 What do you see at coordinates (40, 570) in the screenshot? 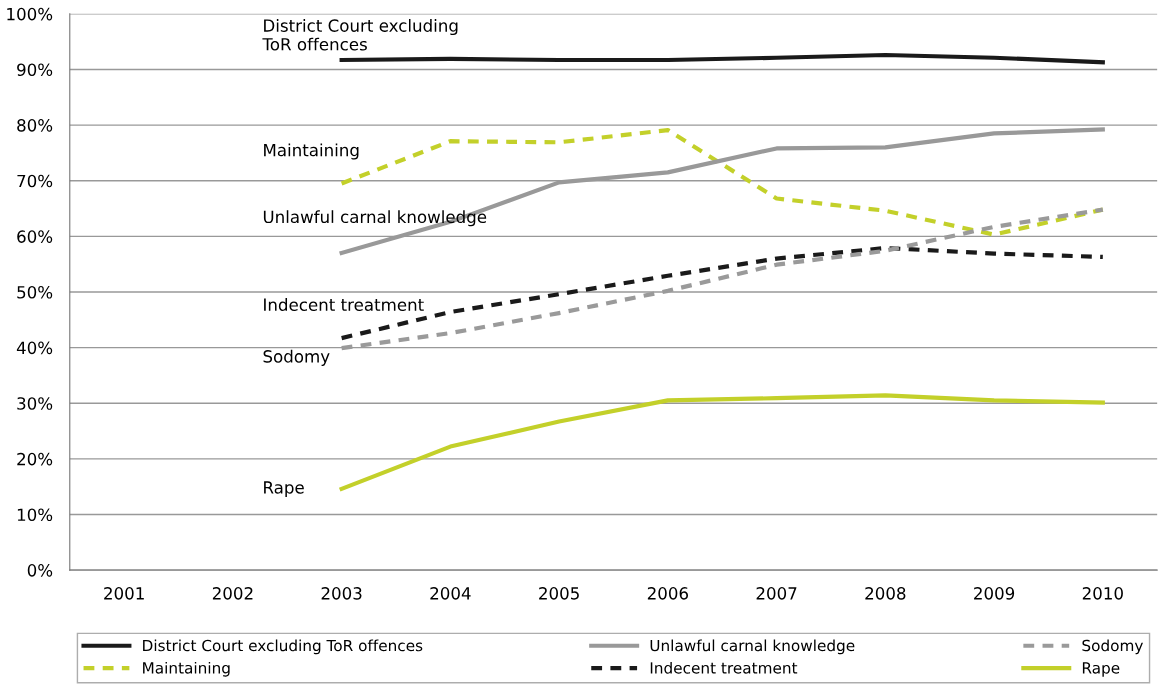
I see `y-tick-label: 0%` at bounding box center [40, 570].